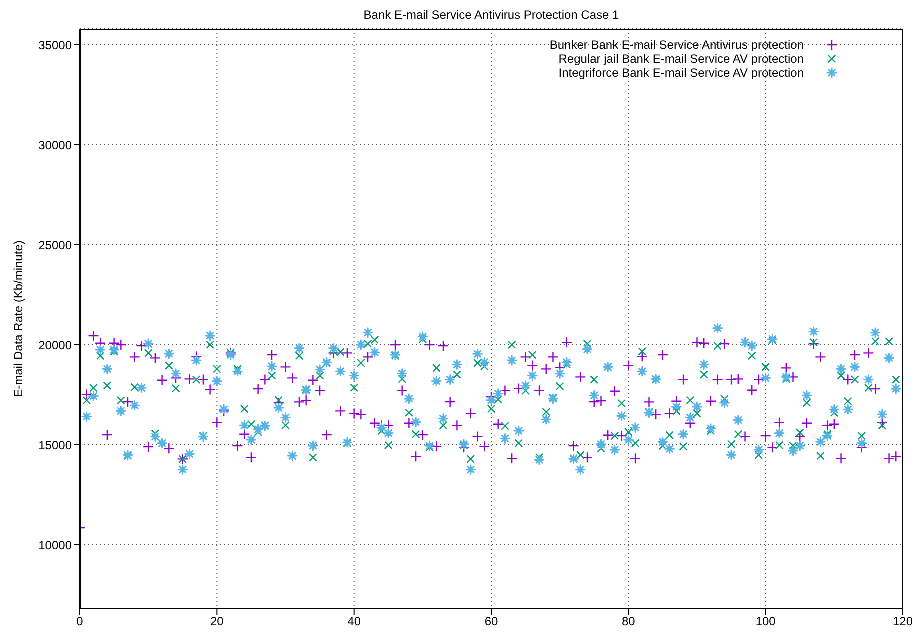  What do you see at coordinates (55, 545) in the screenshot?
I see `y-tick-label: 10000` at bounding box center [55, 545].